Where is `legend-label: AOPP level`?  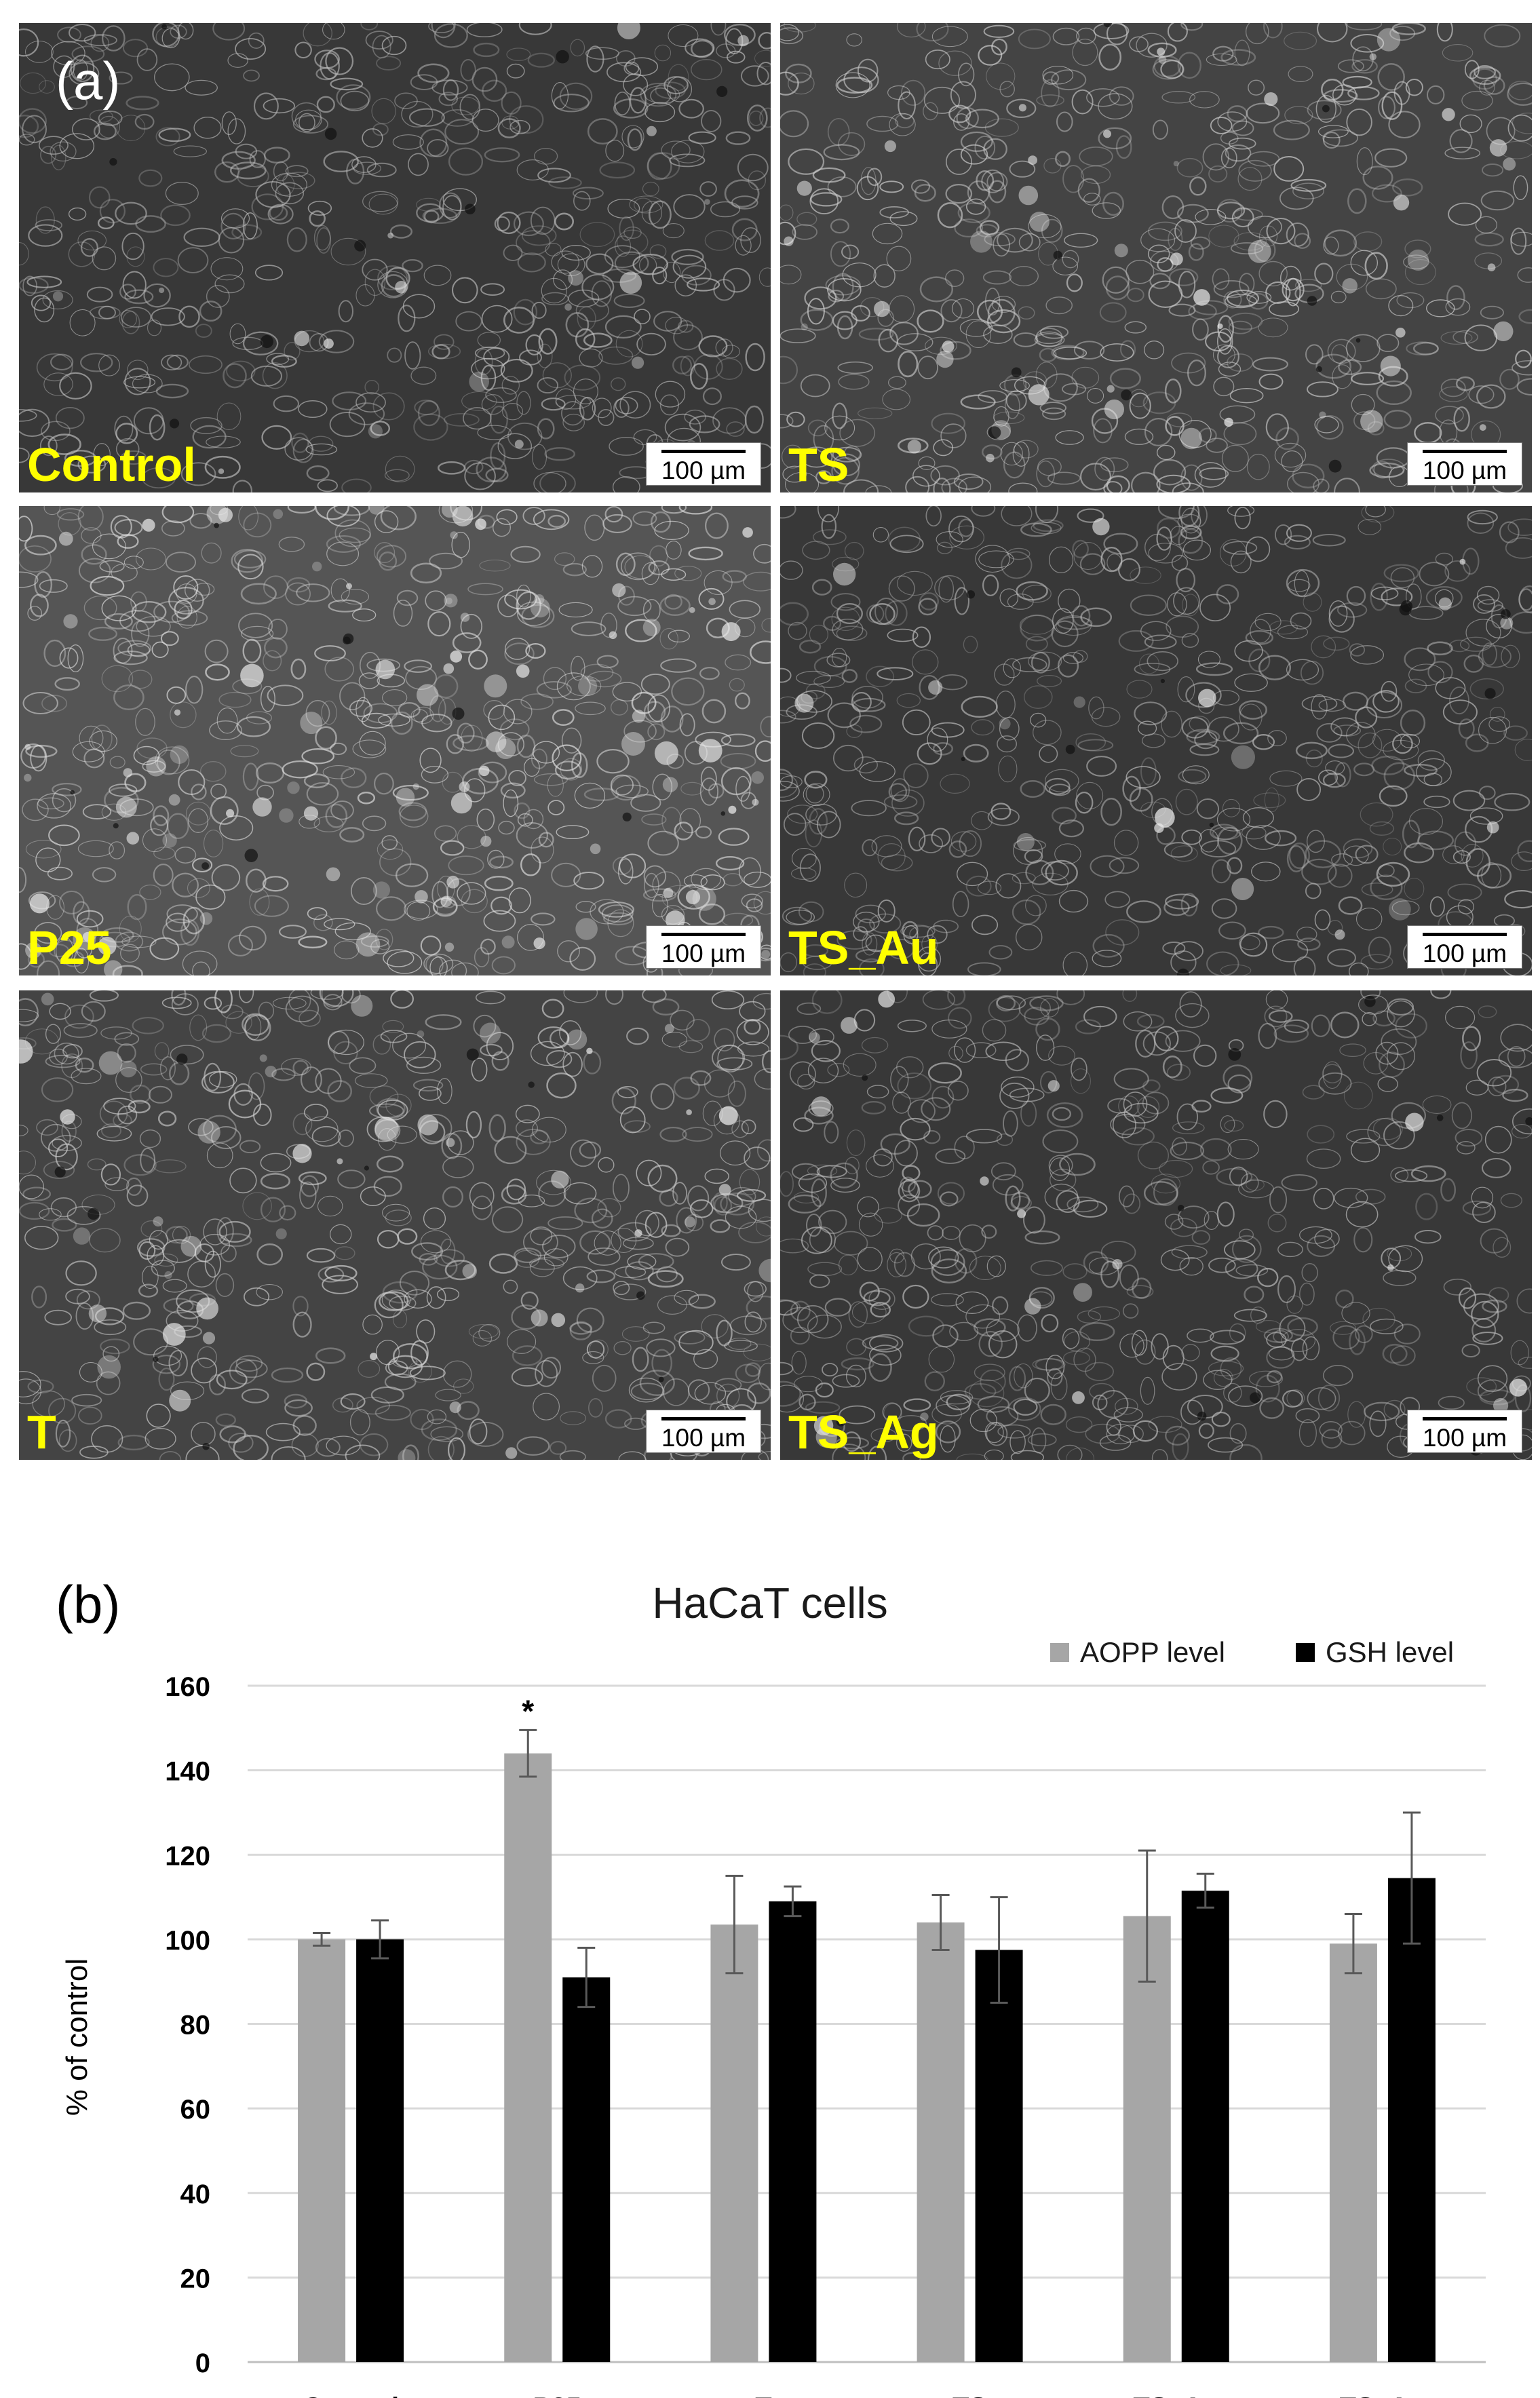 legend-label: AOPP level is located at coordinates (1152, 1652).